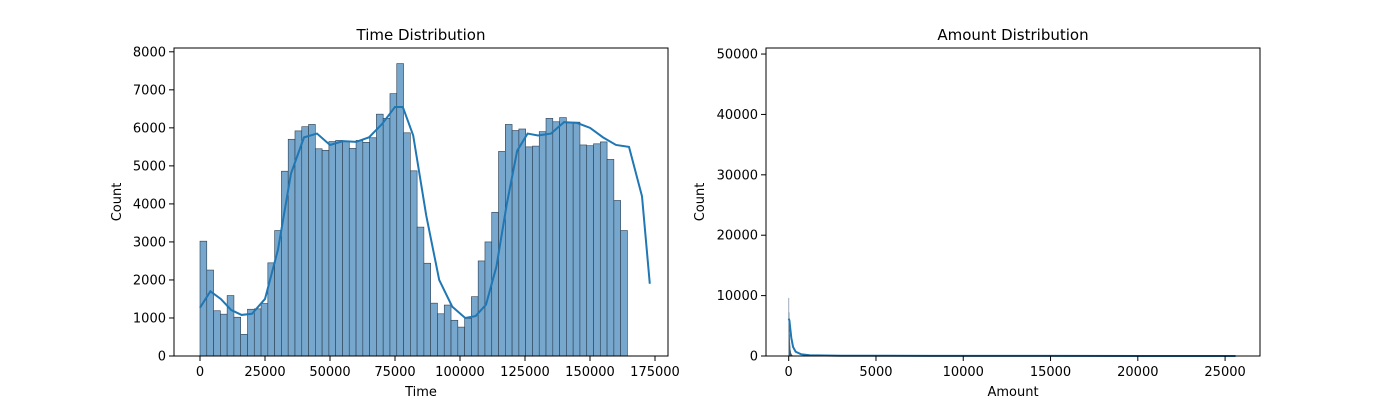 The image size is (1400, 400). Describe the element at coordinates (1137, 372) in the screenshot. I see `amount-x-tick-label: 20000` at that location.